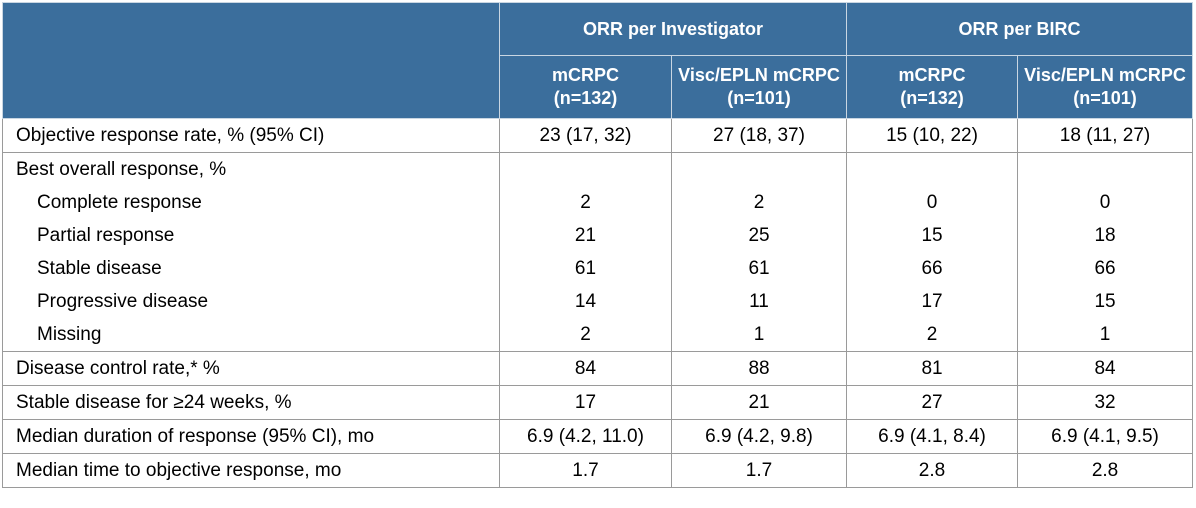 This screenshot has width=1196, height=508. What do you see at coordinates (251, 470) in the screenshot?
I see `row-label: Median time to objective response, mo` at bounding box center [251, 470].